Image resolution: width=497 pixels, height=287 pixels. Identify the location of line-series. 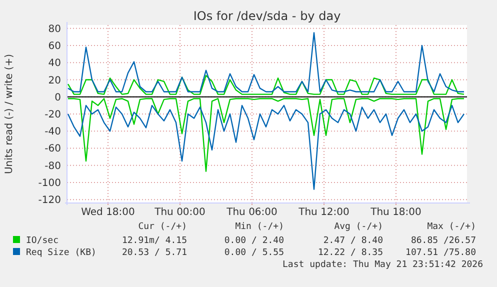
(266, 84).